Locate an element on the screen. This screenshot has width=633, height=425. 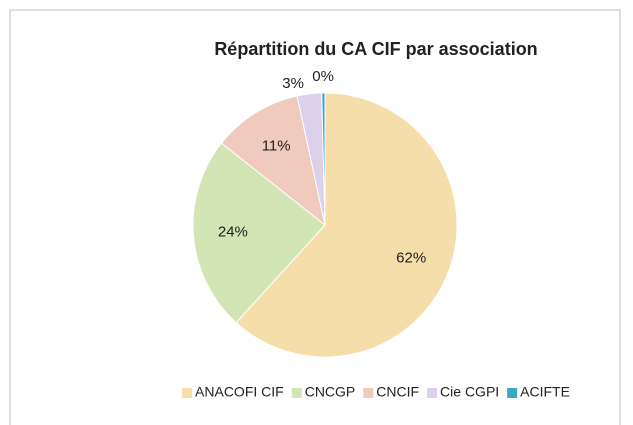
legend-label: CNCIF is located at coordinates (397, 392).